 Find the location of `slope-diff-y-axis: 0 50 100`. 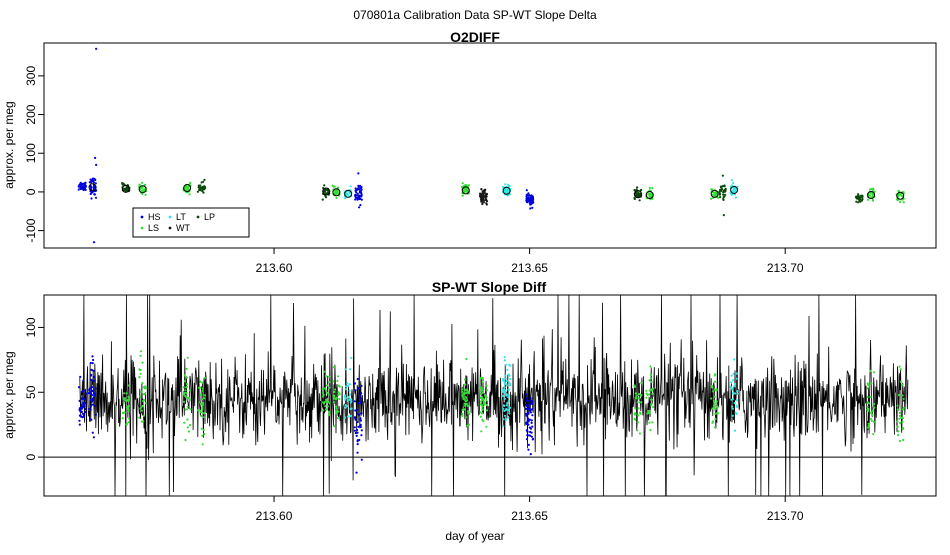

slope-diff-y-axis: 0 50 100 is located at coordinates (34, 388).